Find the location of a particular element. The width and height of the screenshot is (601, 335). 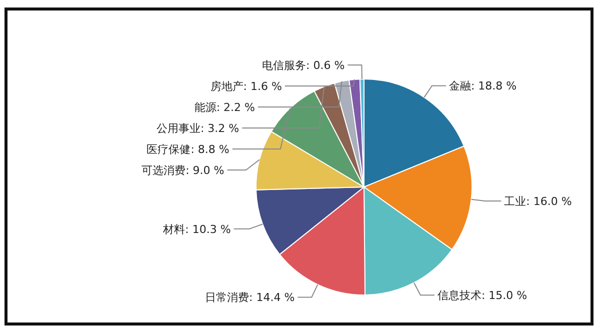

slice-label: 公用事业: 3.2 % is located at coordinates (198, 129).